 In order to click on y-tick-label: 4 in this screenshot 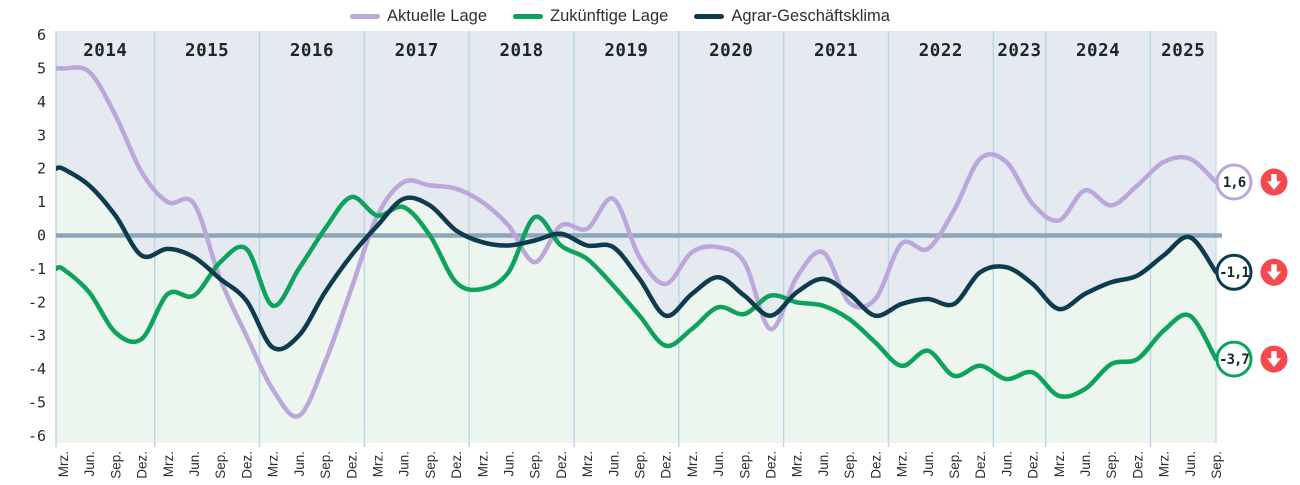, I will do `click(41, 102)`.